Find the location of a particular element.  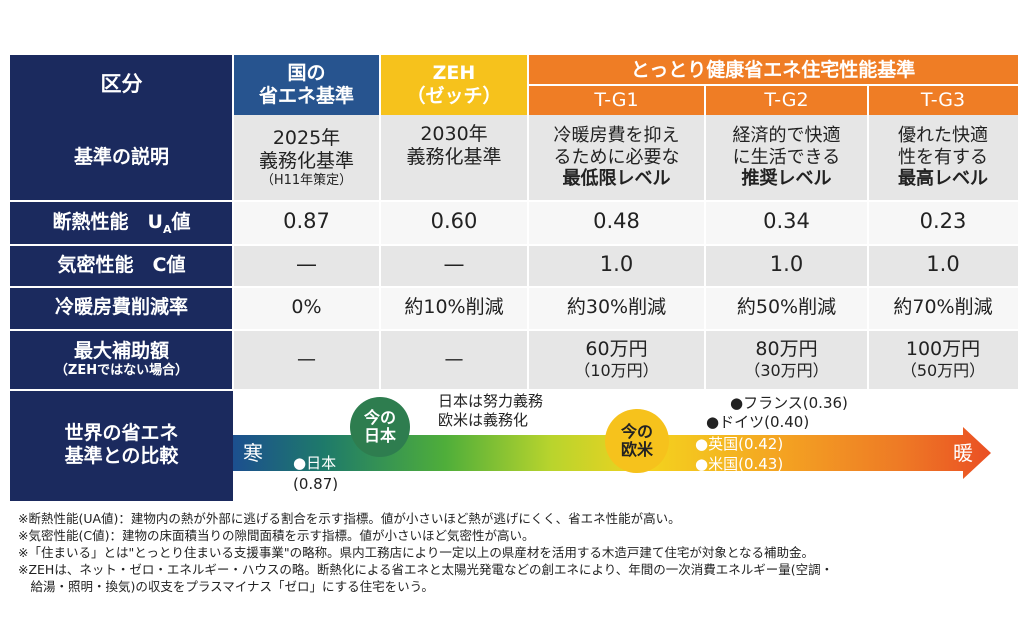

row-label-description-text: 基準の説明 is located at coordinates (121, 157).